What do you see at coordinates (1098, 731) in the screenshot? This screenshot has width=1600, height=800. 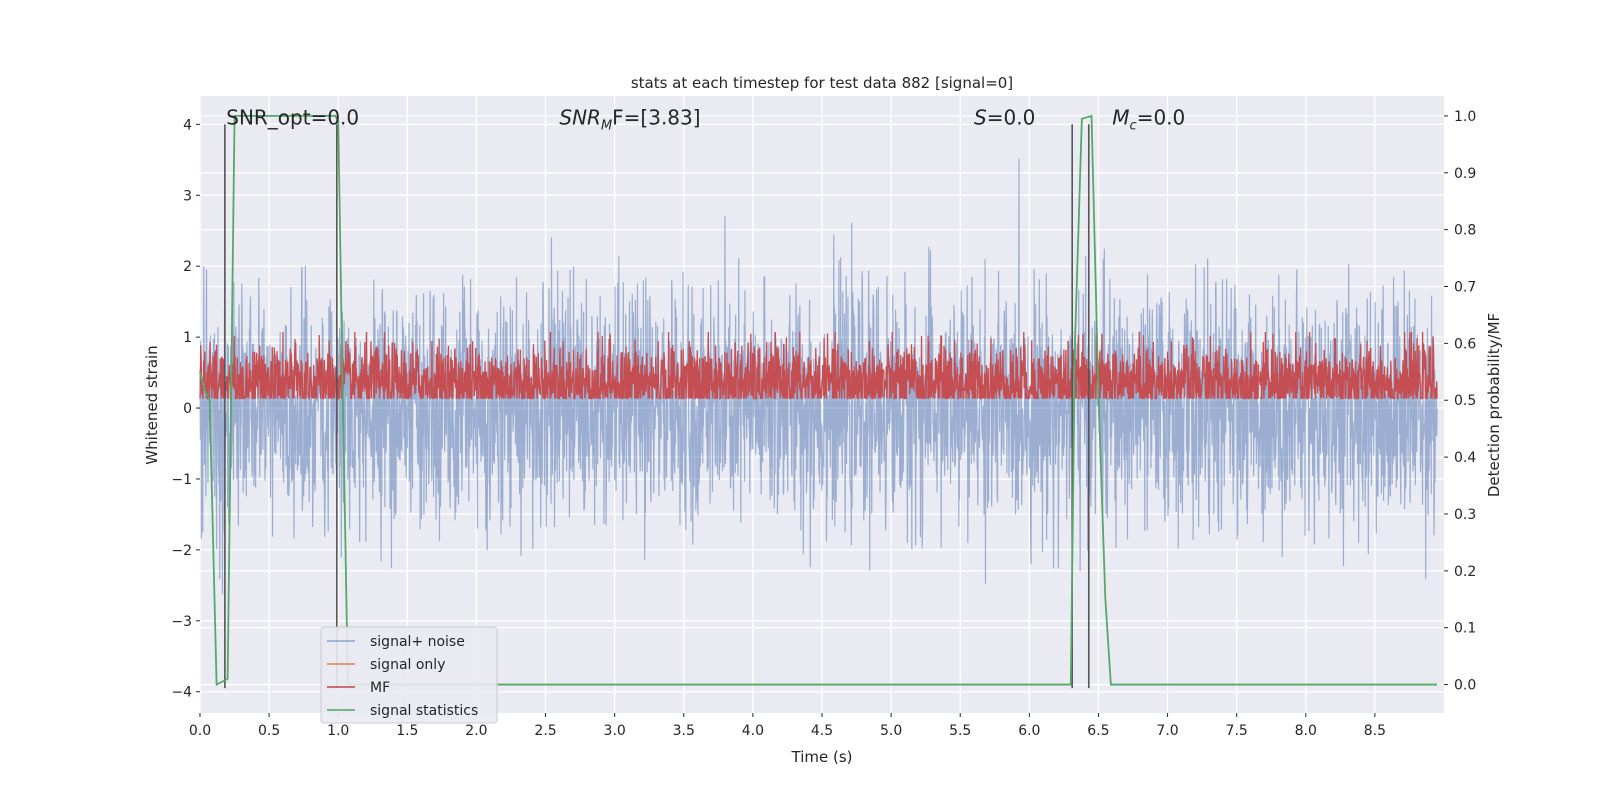 I see `x-tick-label: 6.5` at bounding box center [1098, 731].